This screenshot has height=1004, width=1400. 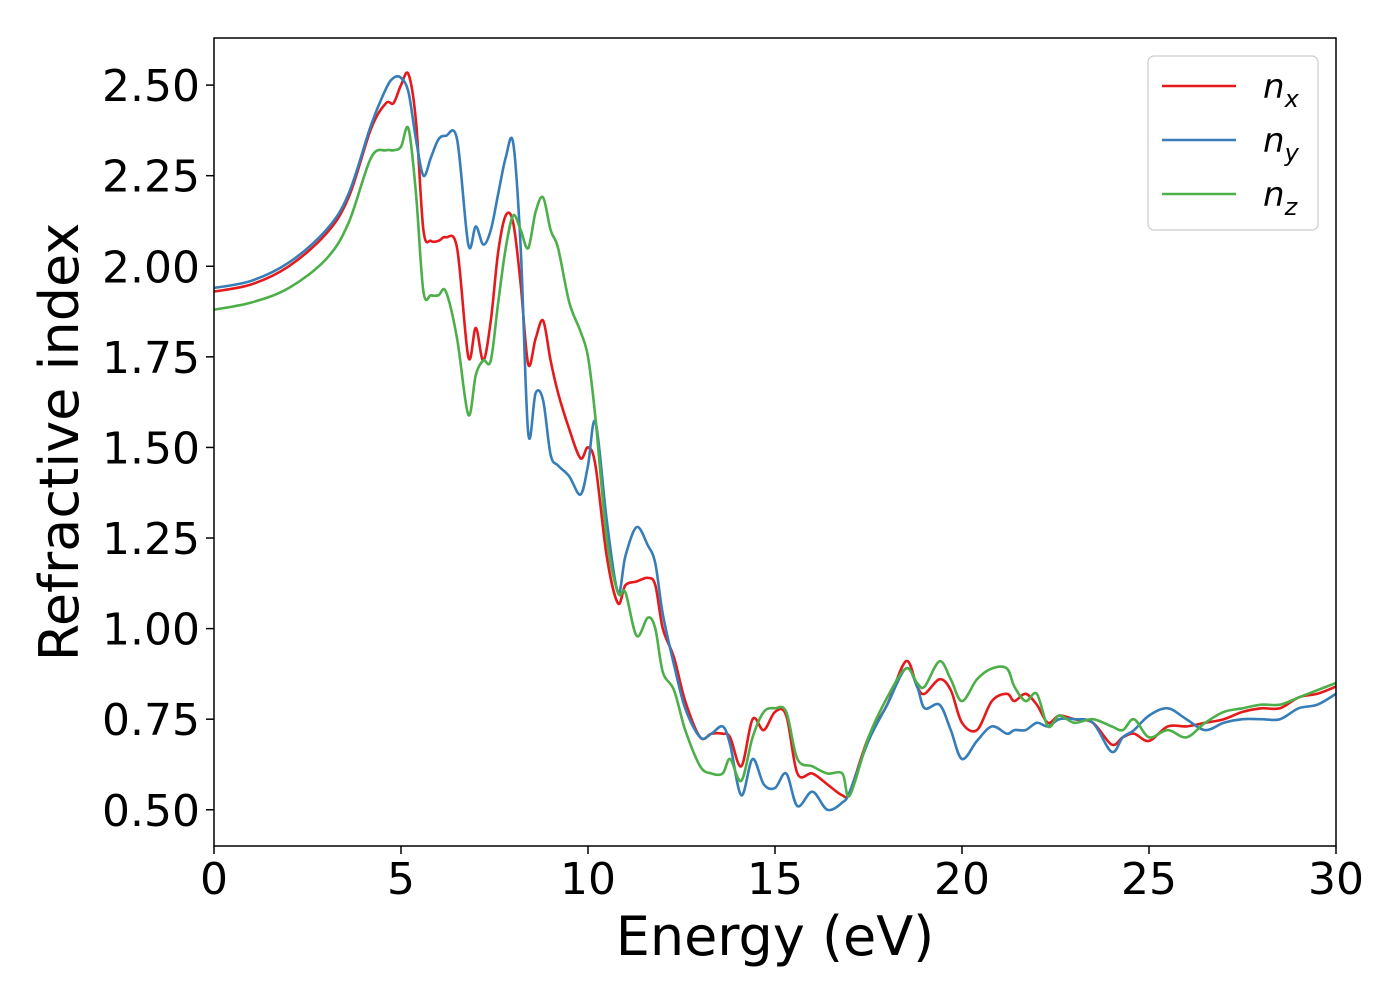 What do you see at coordinates (1281, 144) in the screenshot?
I see `legend-label-y: ny` at bounding box center [1281, 144].